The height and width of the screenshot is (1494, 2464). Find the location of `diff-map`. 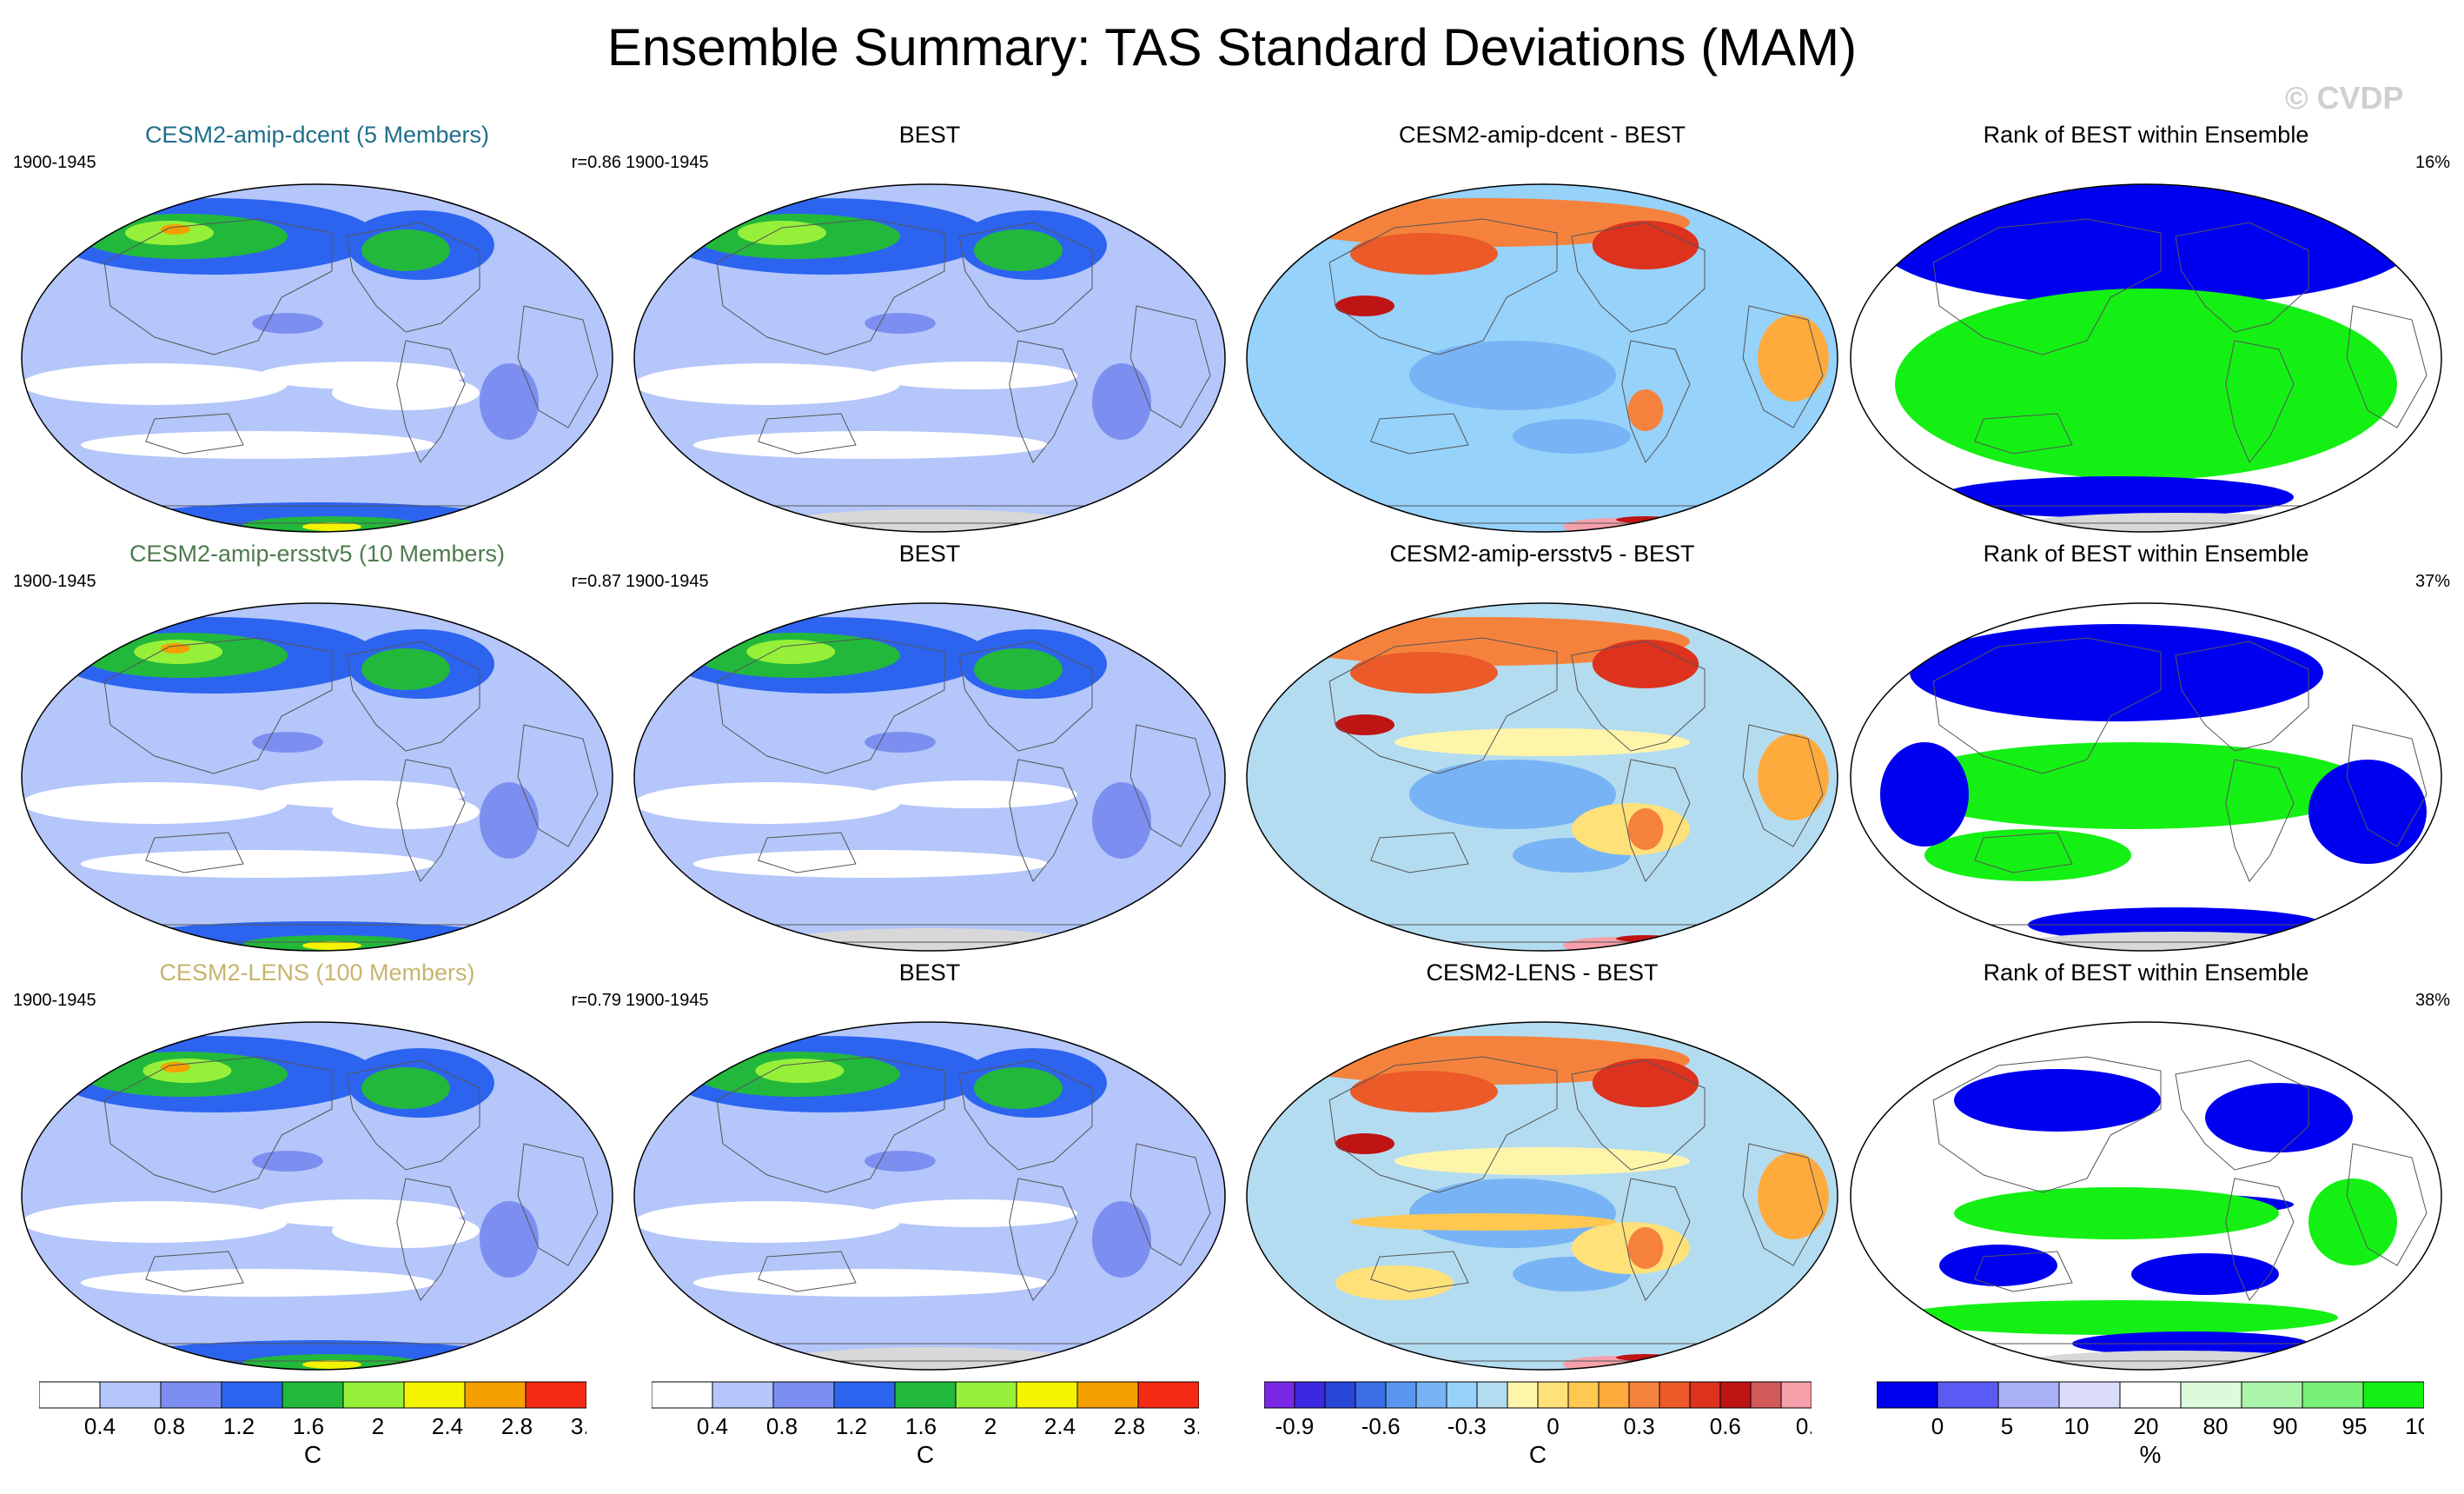

diff-map is located at coordinates (1542, 358).